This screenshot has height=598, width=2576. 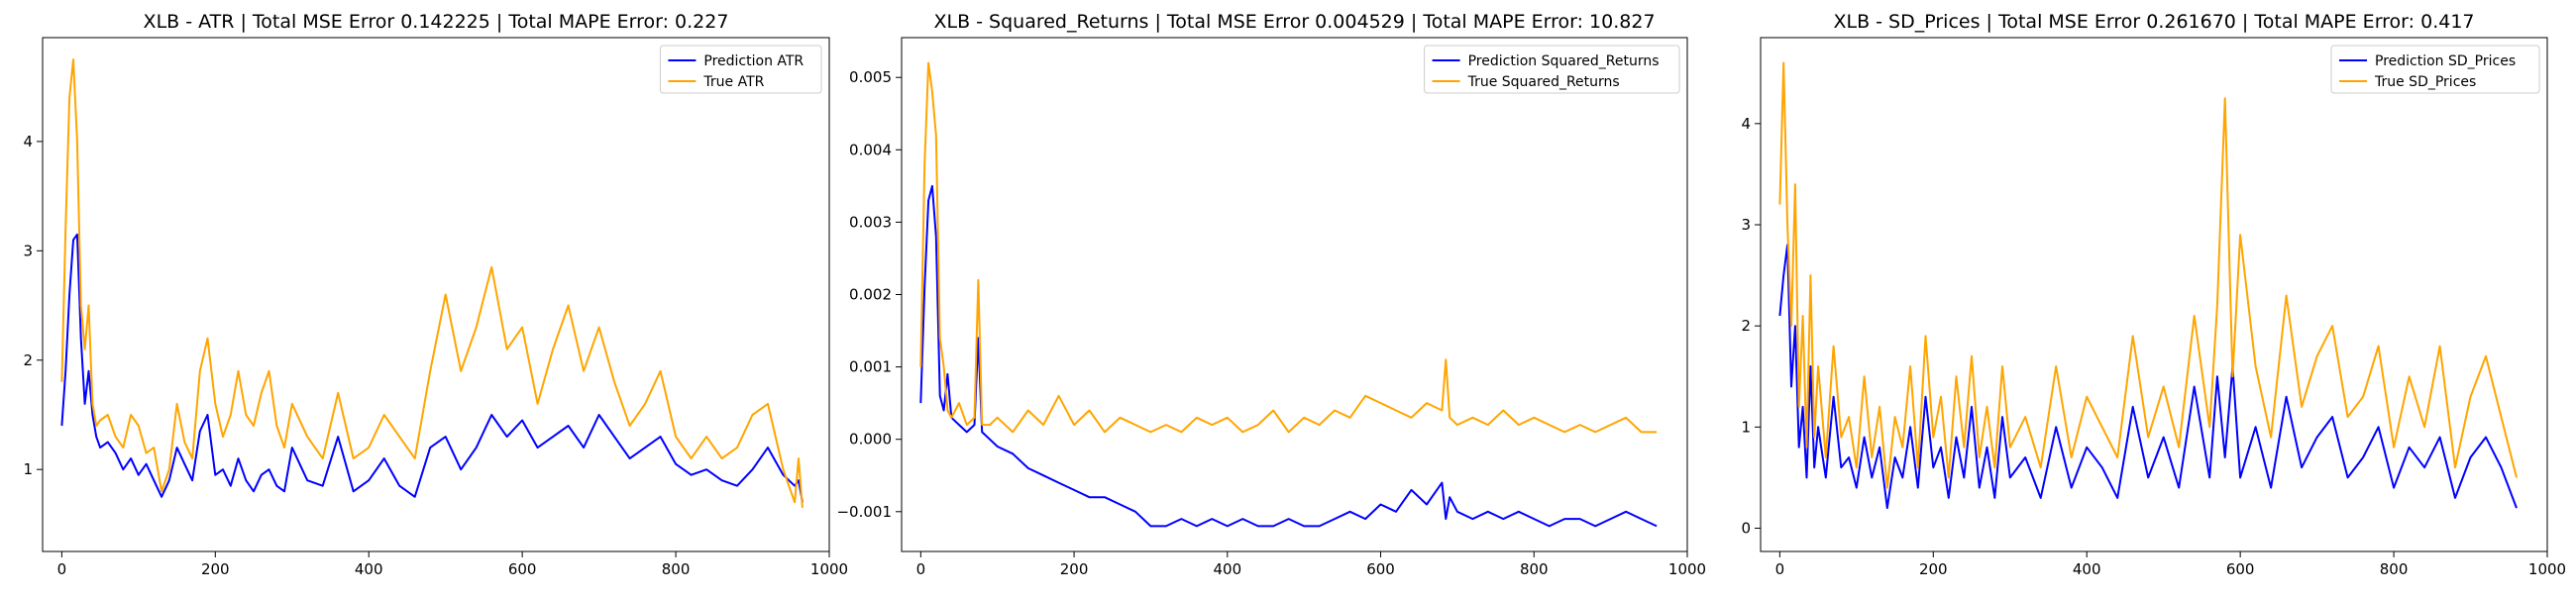 What do you see at coordinates (870, 149) in the screenshot?
I see `y-tick-label: 0.004` at bounding box center [870, 149].